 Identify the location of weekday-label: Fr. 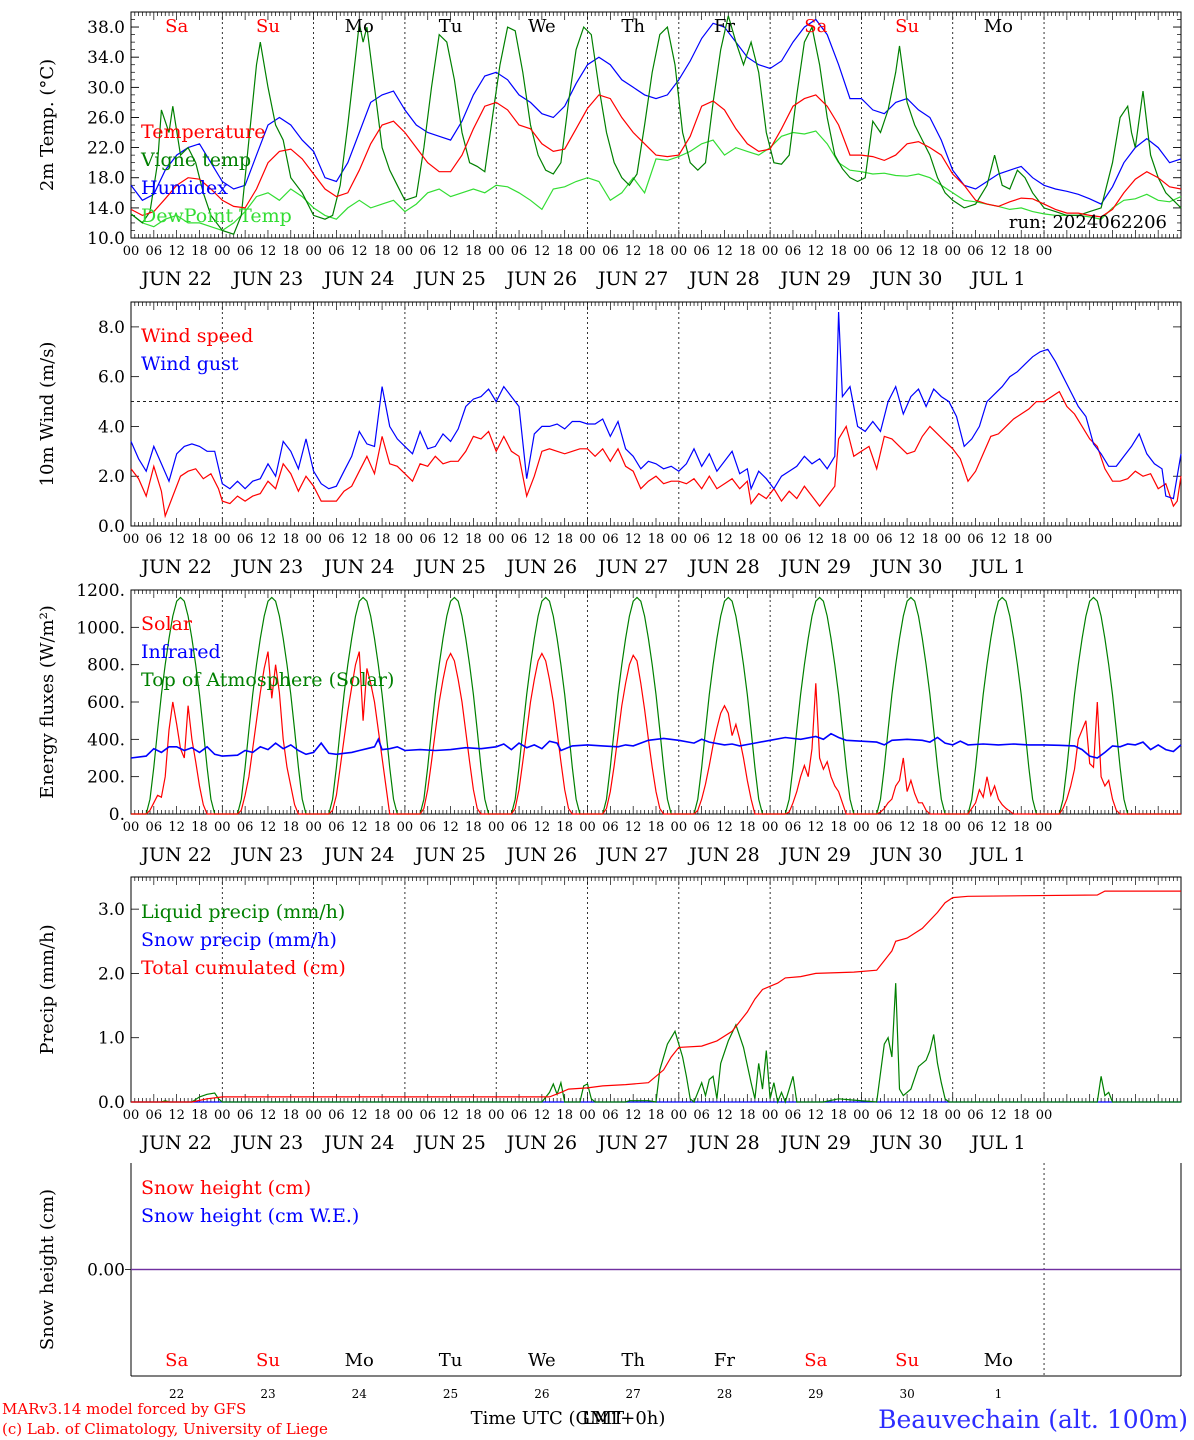
(724, 26).